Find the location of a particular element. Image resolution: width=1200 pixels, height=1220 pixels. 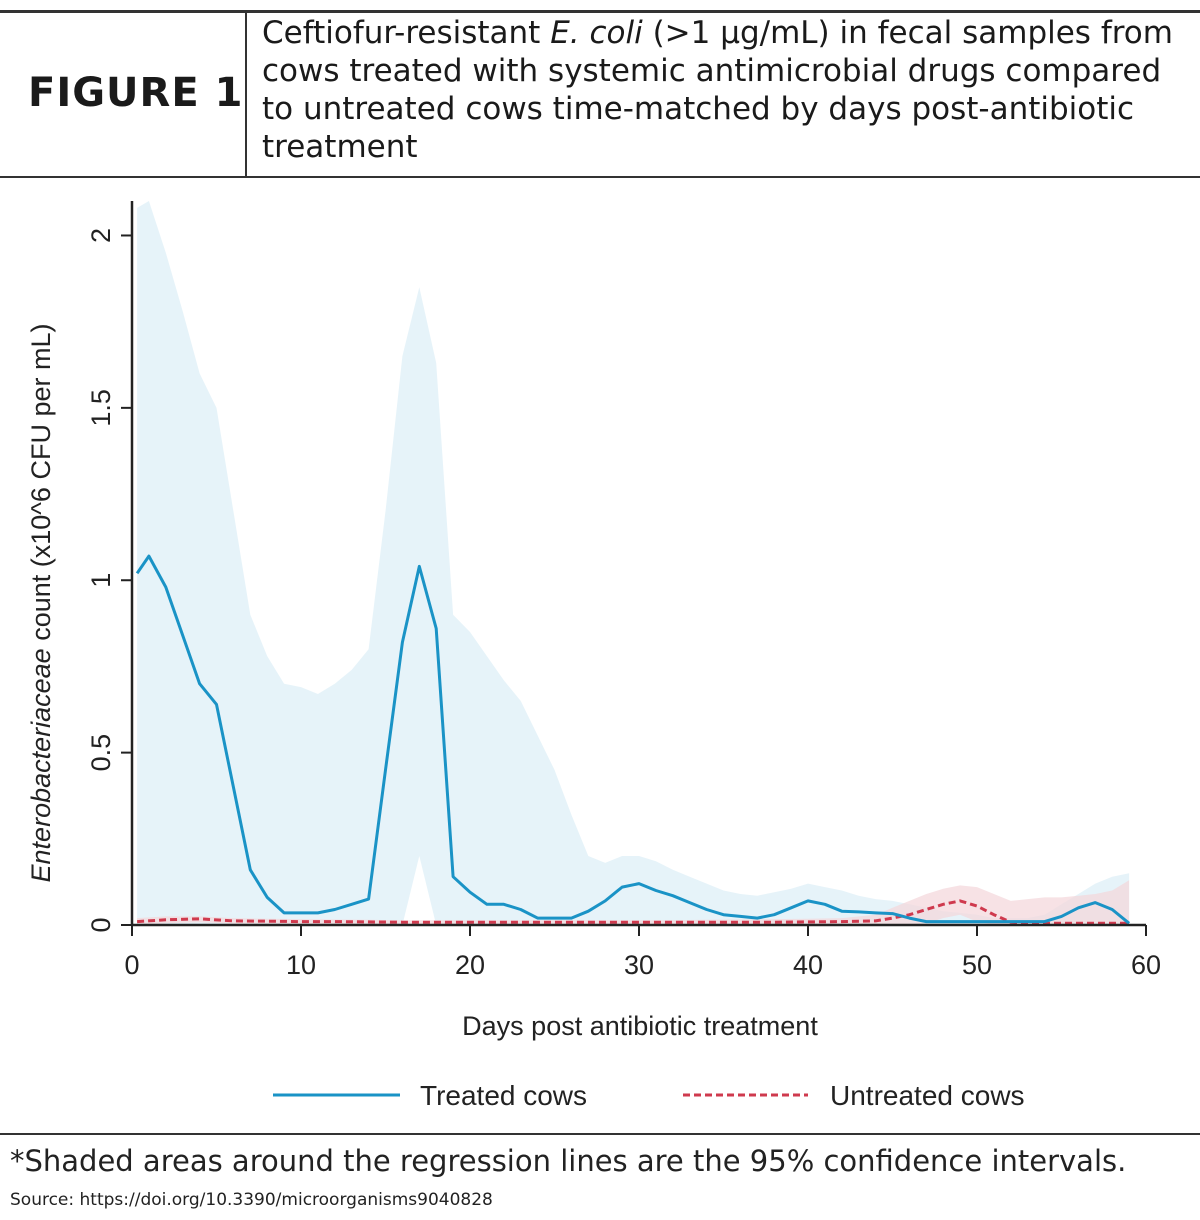

x-tick-label: 20 is located at coordinates (470, 965).